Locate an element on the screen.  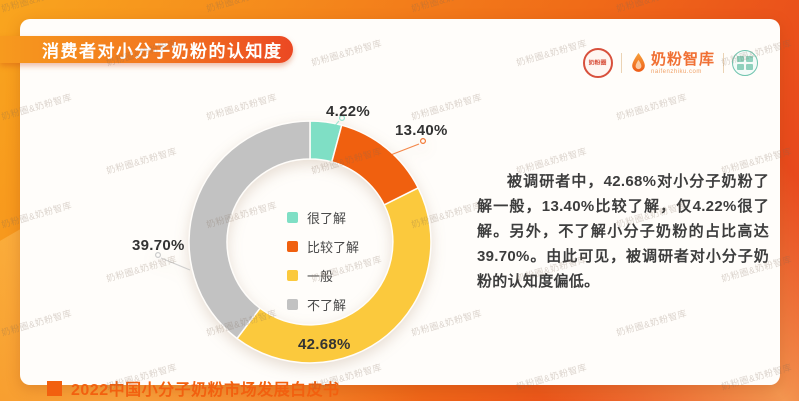
brand-subtext: naifenzhiku.com is located at coordinates (676, 71).